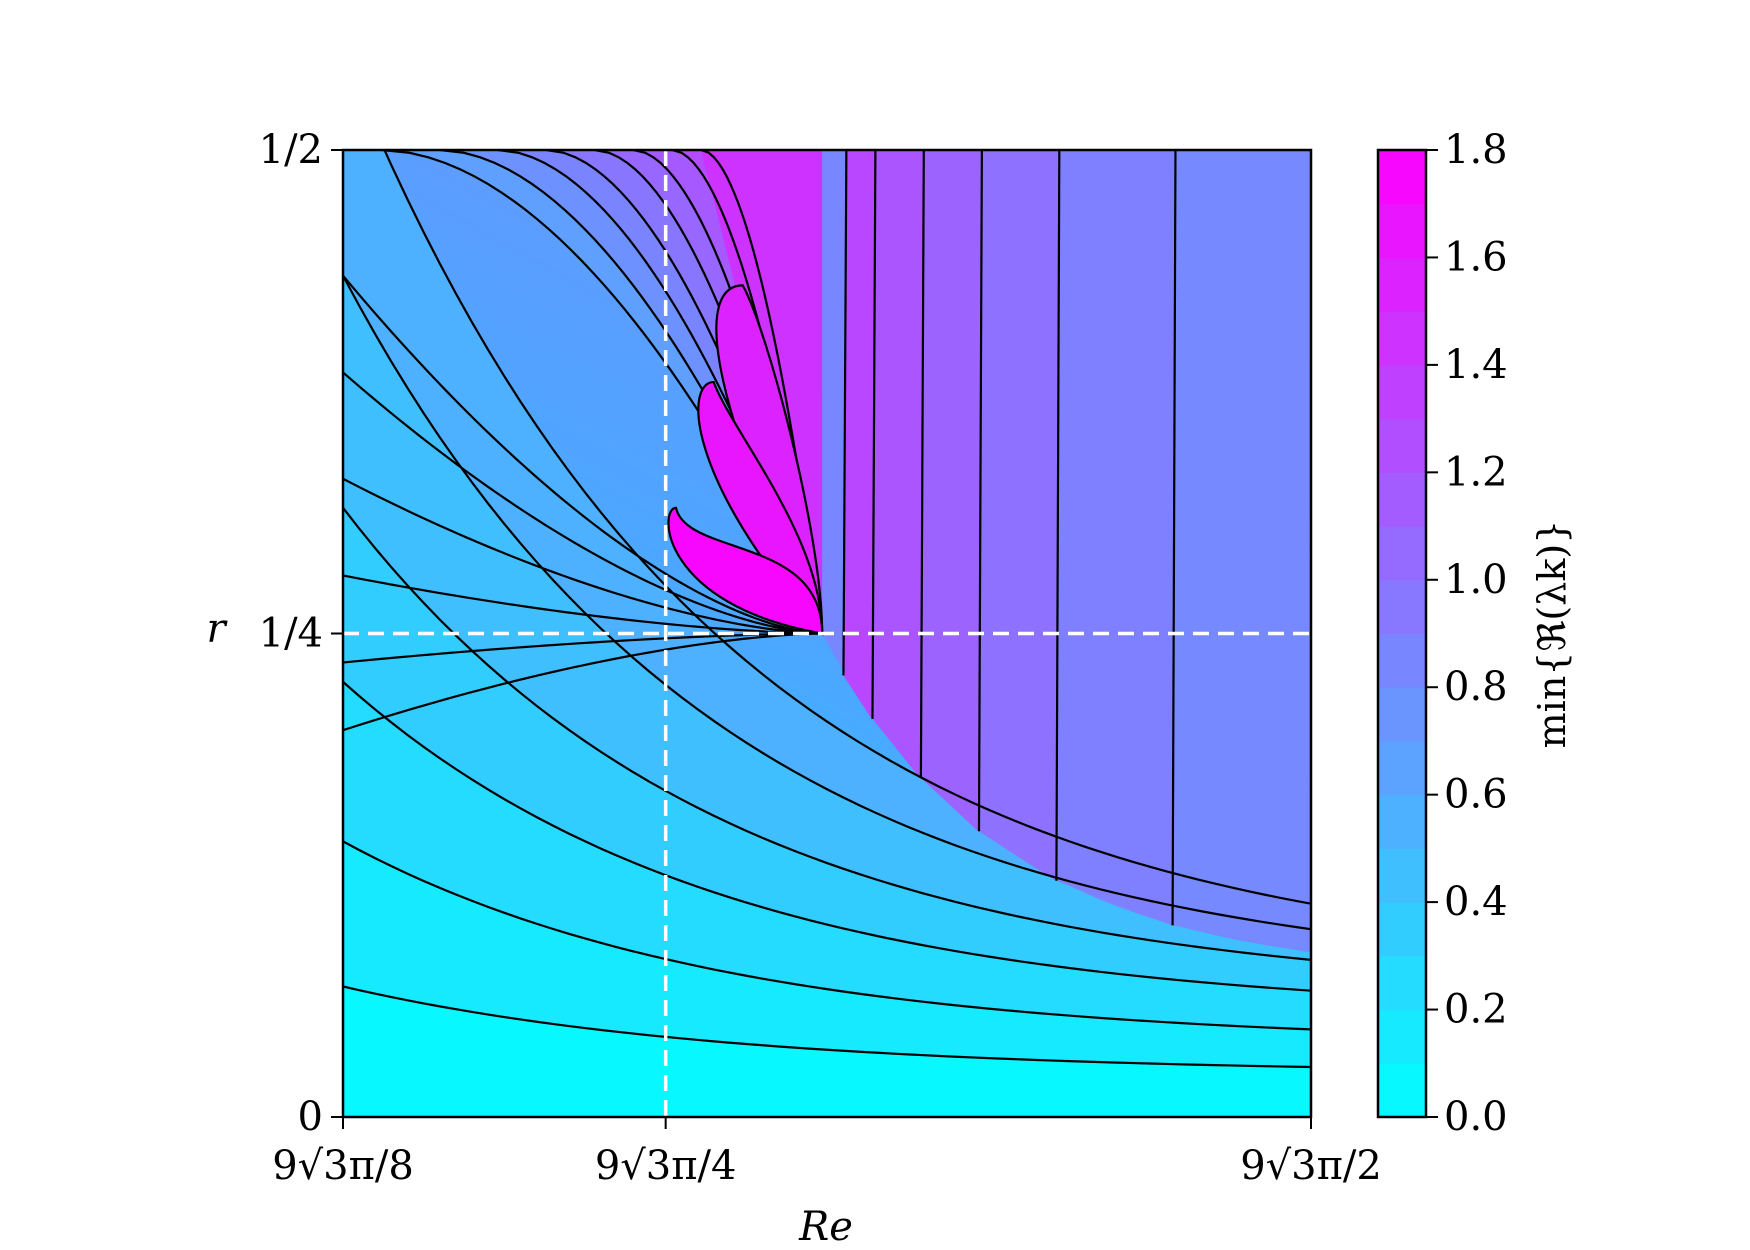  I want to click on x-tick-label: 9√3π/4, so click(666, 1166).